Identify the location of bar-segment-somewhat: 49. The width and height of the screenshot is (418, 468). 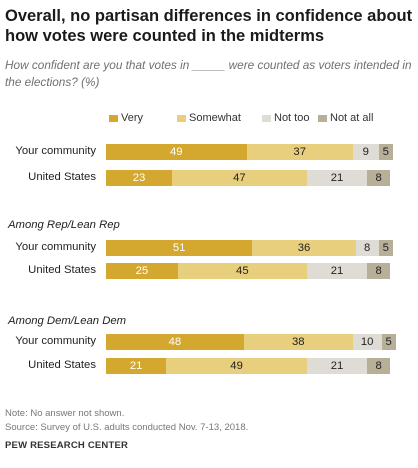
(236, 366).